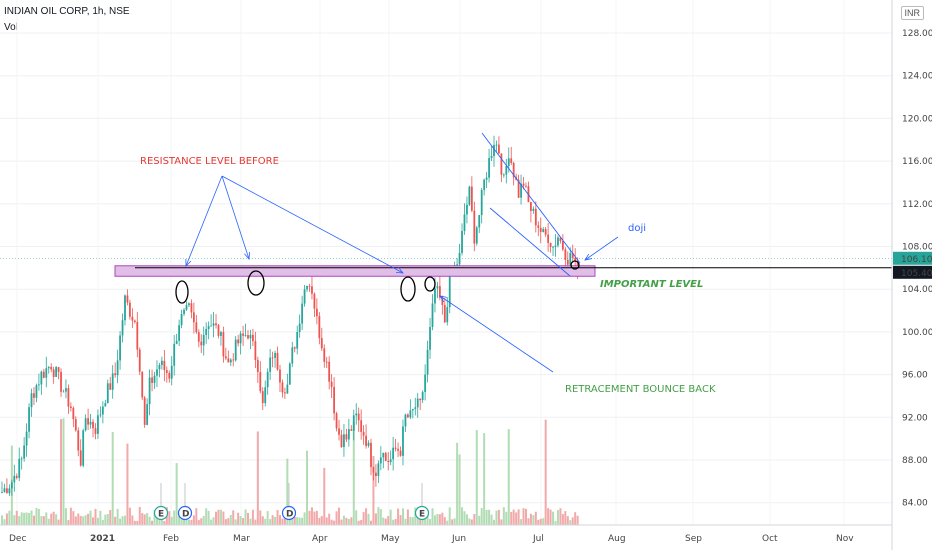 The height and width of the screenshot is (550, 932). What do you see at coordinates (640, 389) in the screenshot?
I see `annotation-2: RETRACEMENT BOUNCE BACK` at bounding box center [640, 389].